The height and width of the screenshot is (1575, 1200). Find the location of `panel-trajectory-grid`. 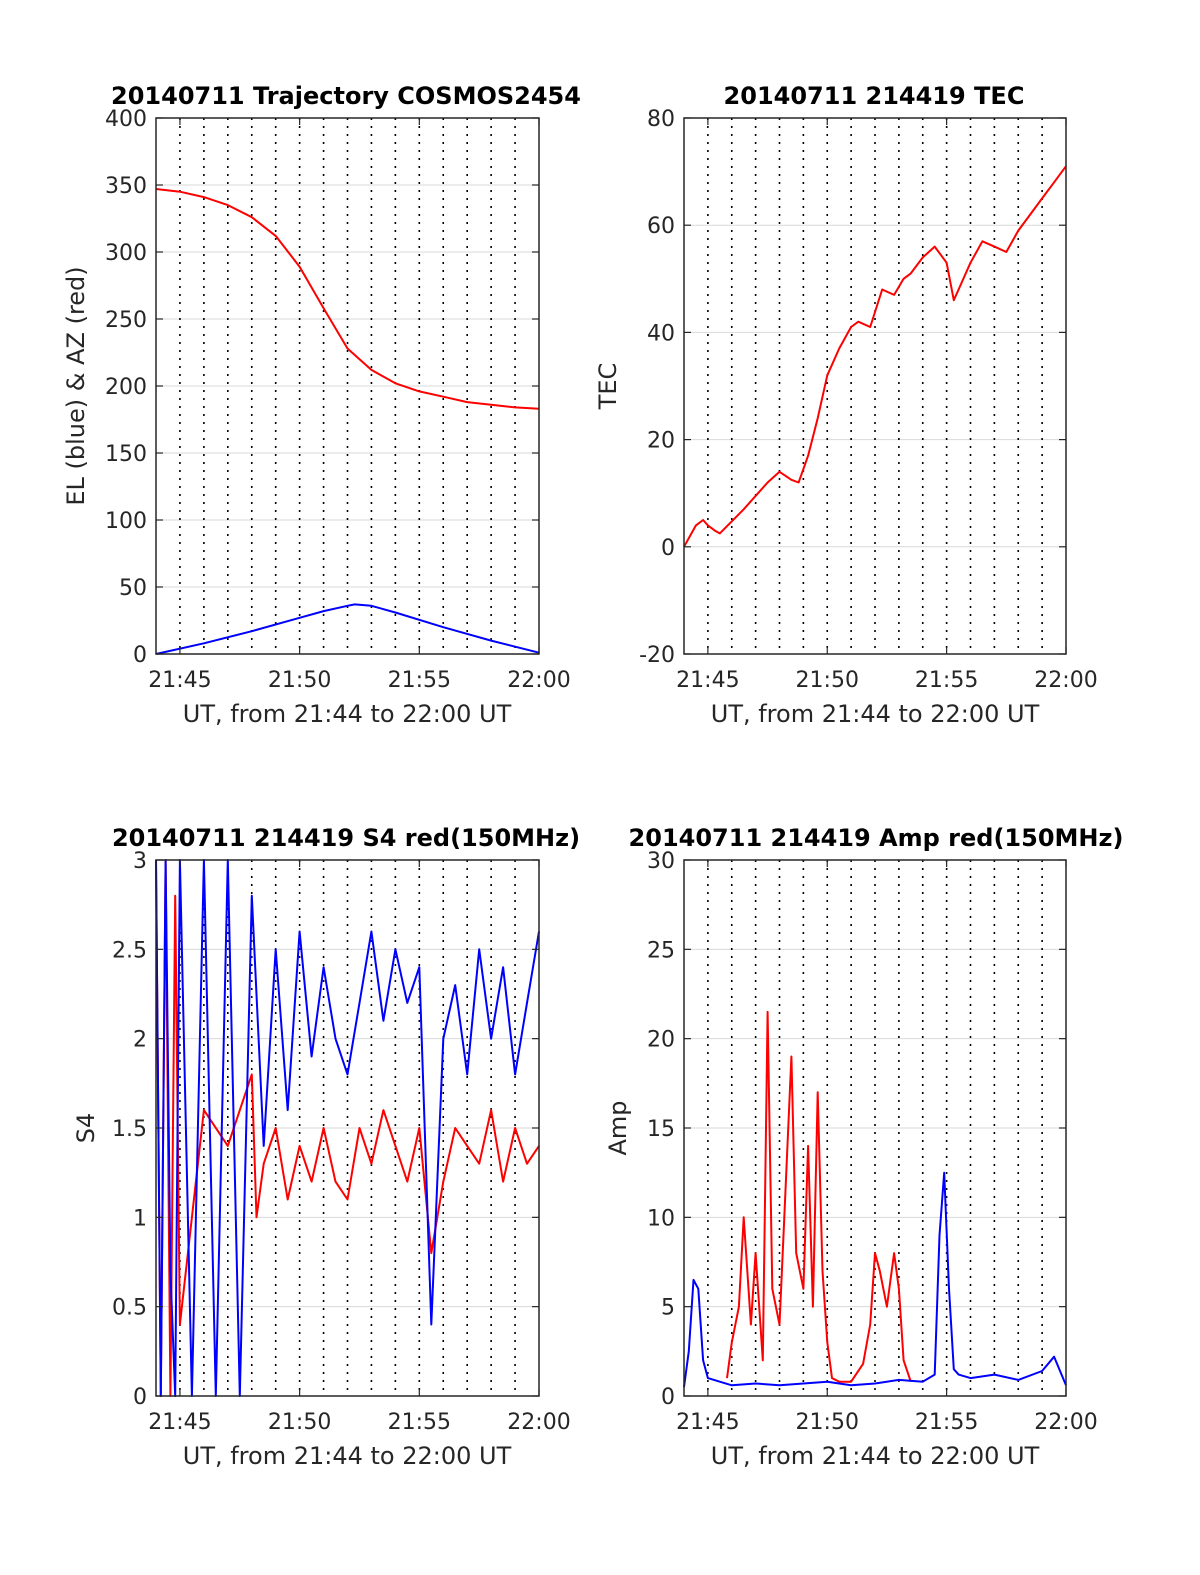

panel-trajectory-grid is located at coordinates (347, 386).